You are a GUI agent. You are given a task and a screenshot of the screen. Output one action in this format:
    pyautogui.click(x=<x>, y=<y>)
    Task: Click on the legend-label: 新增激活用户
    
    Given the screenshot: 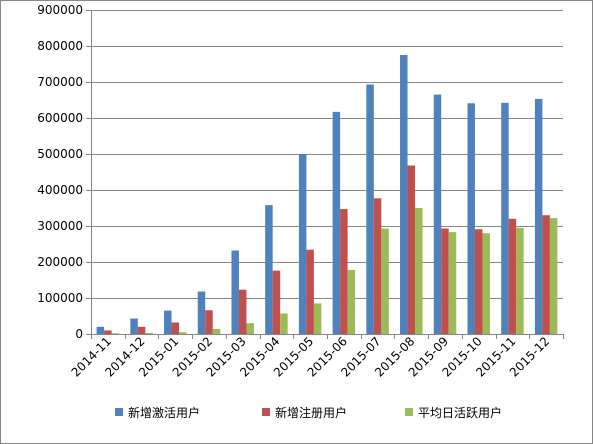 What is the action you would take?
    pyautogui.click(x=164, y=412)
    